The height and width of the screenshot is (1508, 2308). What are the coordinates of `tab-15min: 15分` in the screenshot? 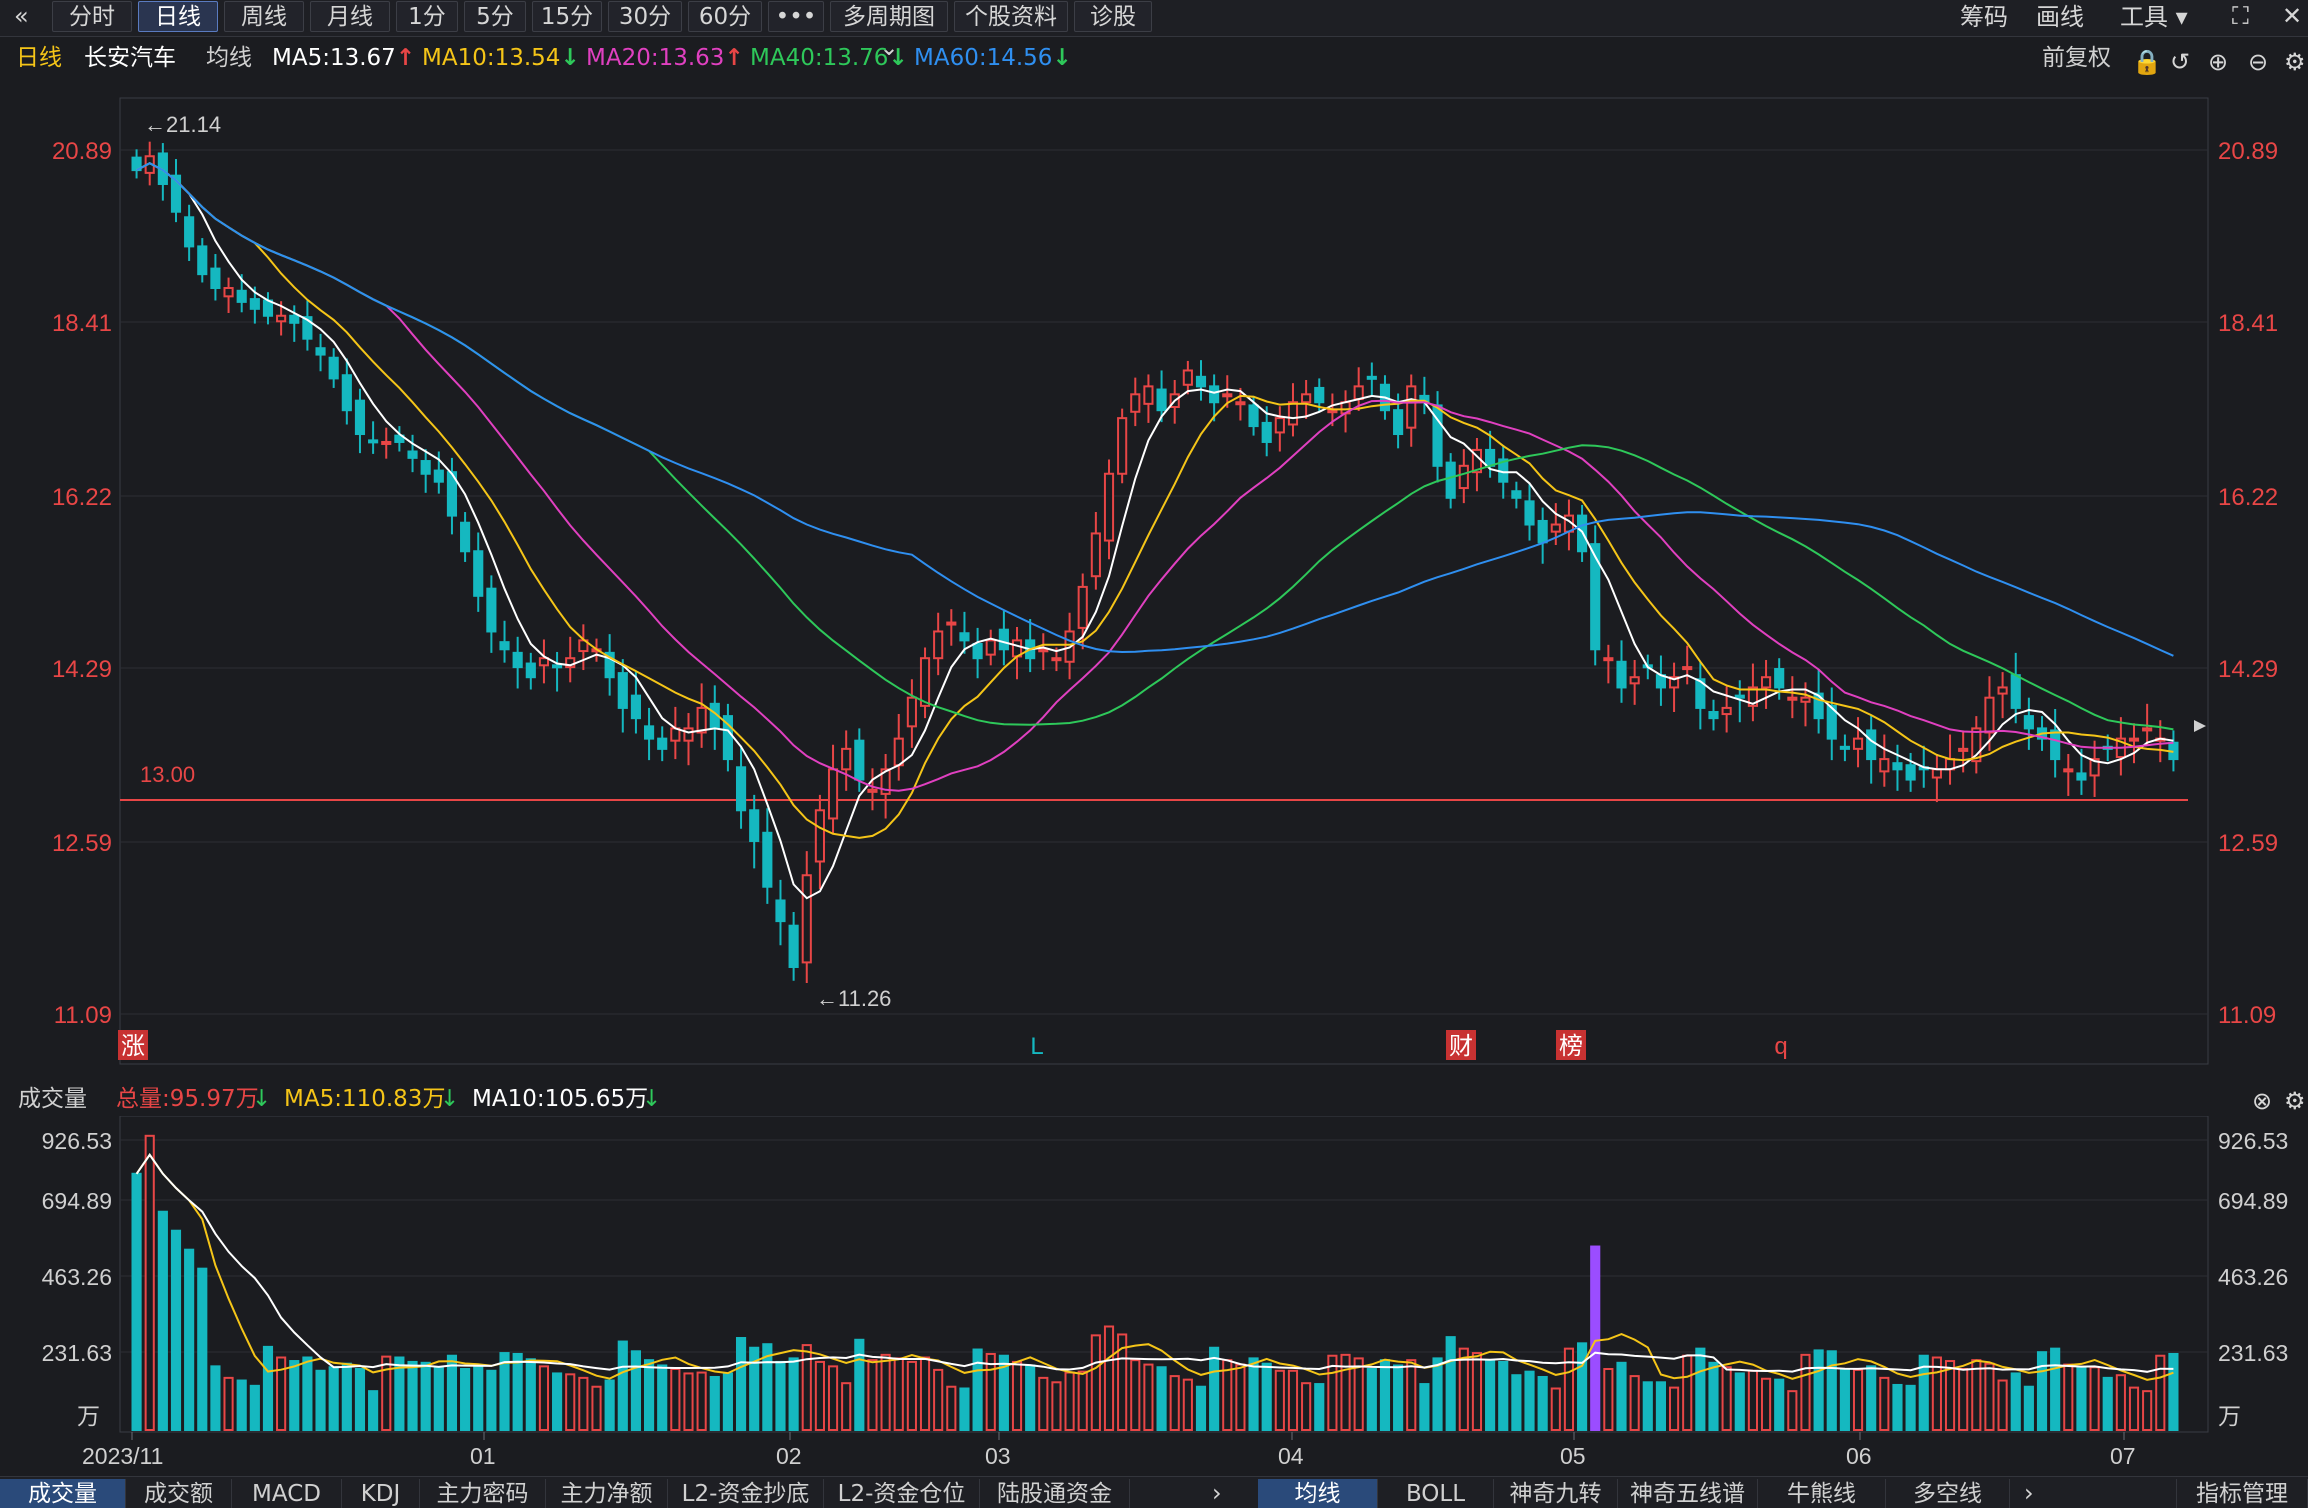 It's located at (567, 16).